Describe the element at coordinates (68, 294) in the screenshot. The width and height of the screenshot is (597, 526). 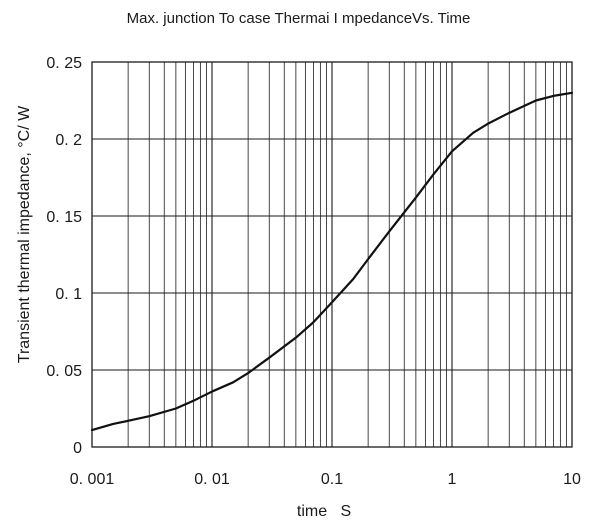
I see `y-tick-label: 0. 1` at that location.